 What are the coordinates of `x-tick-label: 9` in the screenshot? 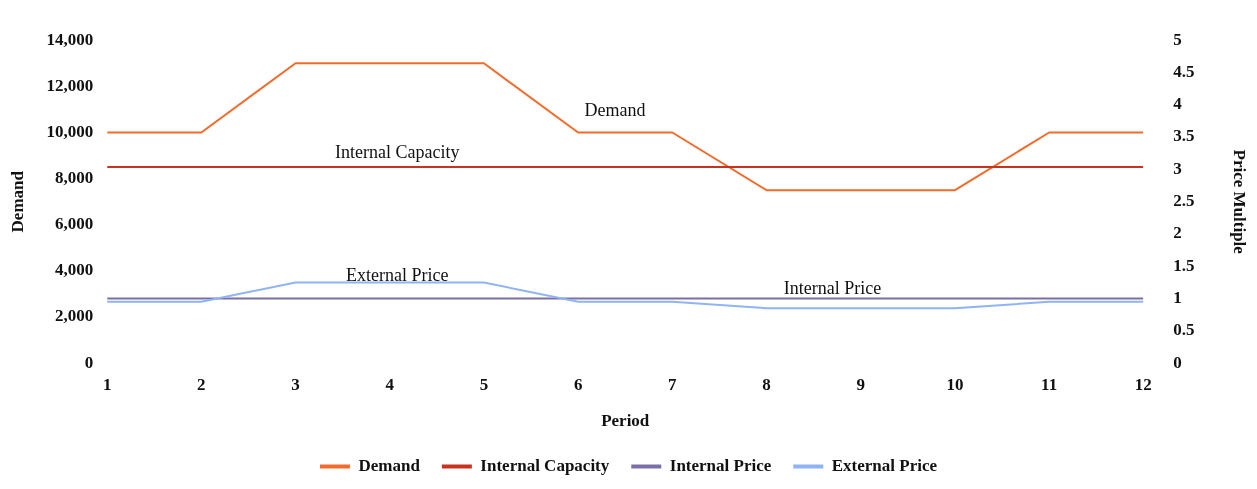 It's located at (860, 384).